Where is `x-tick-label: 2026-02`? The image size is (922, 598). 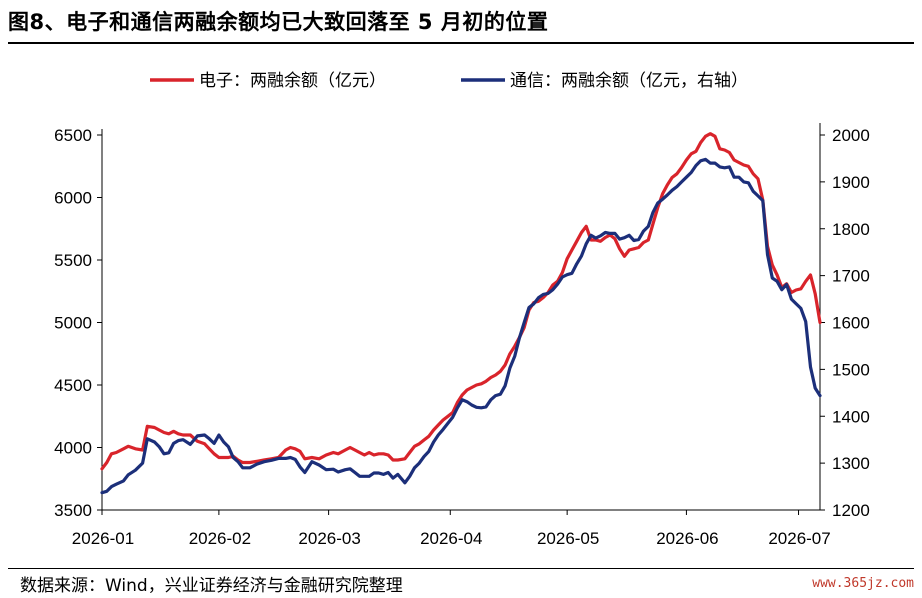
x-tick-label: 2026-02 is located at coordinates (220, 538).